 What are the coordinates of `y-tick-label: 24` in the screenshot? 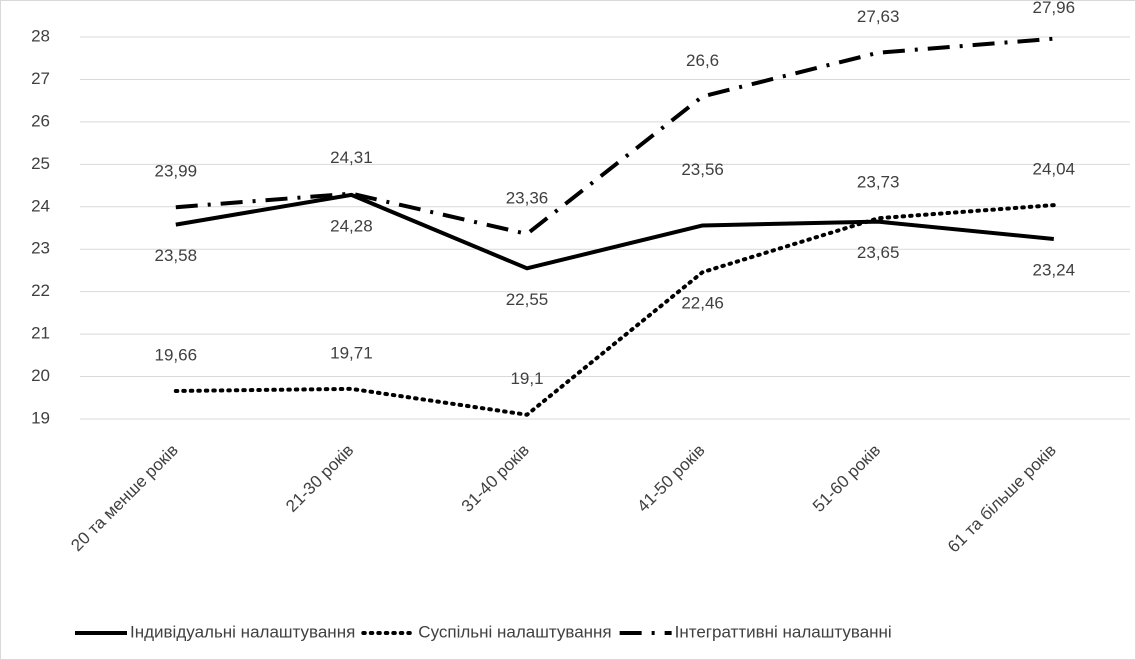 It's located at (40, 205).